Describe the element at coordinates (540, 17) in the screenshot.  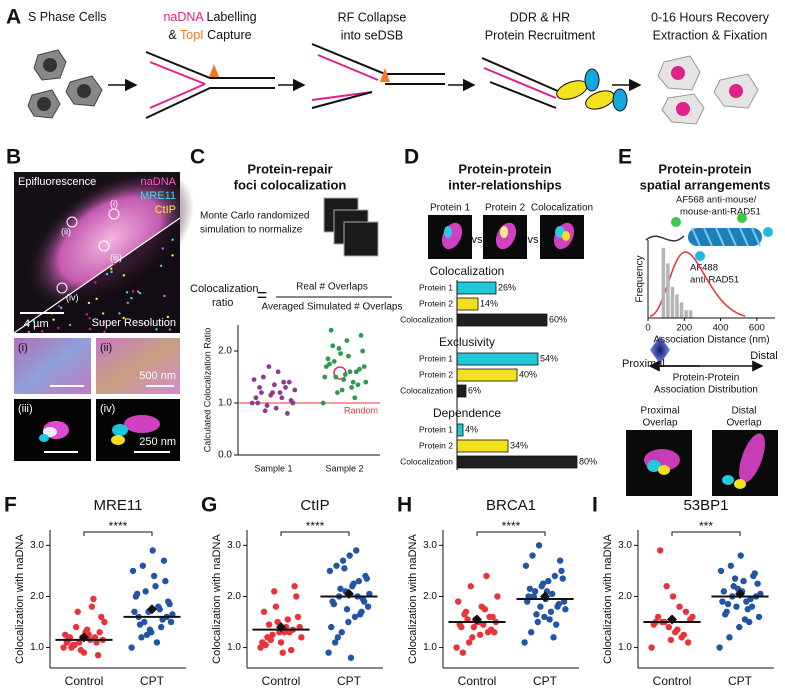
I see `step-text: DDR & HR` at that location.